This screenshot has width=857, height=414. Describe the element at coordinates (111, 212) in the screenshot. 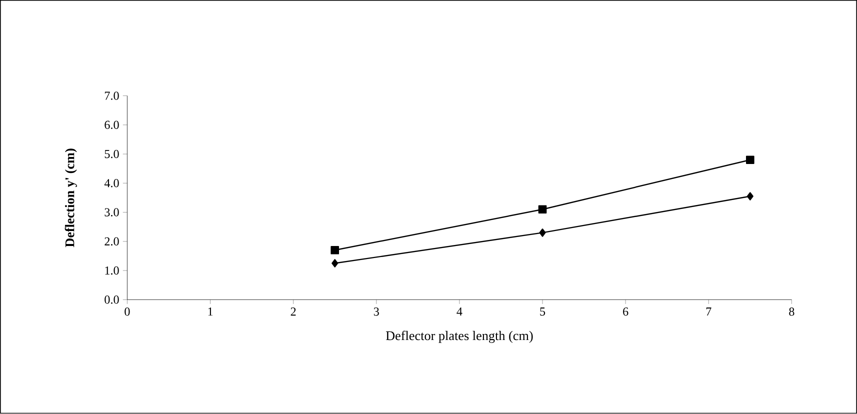

I see `y-tick-label: 3.0` at that location.